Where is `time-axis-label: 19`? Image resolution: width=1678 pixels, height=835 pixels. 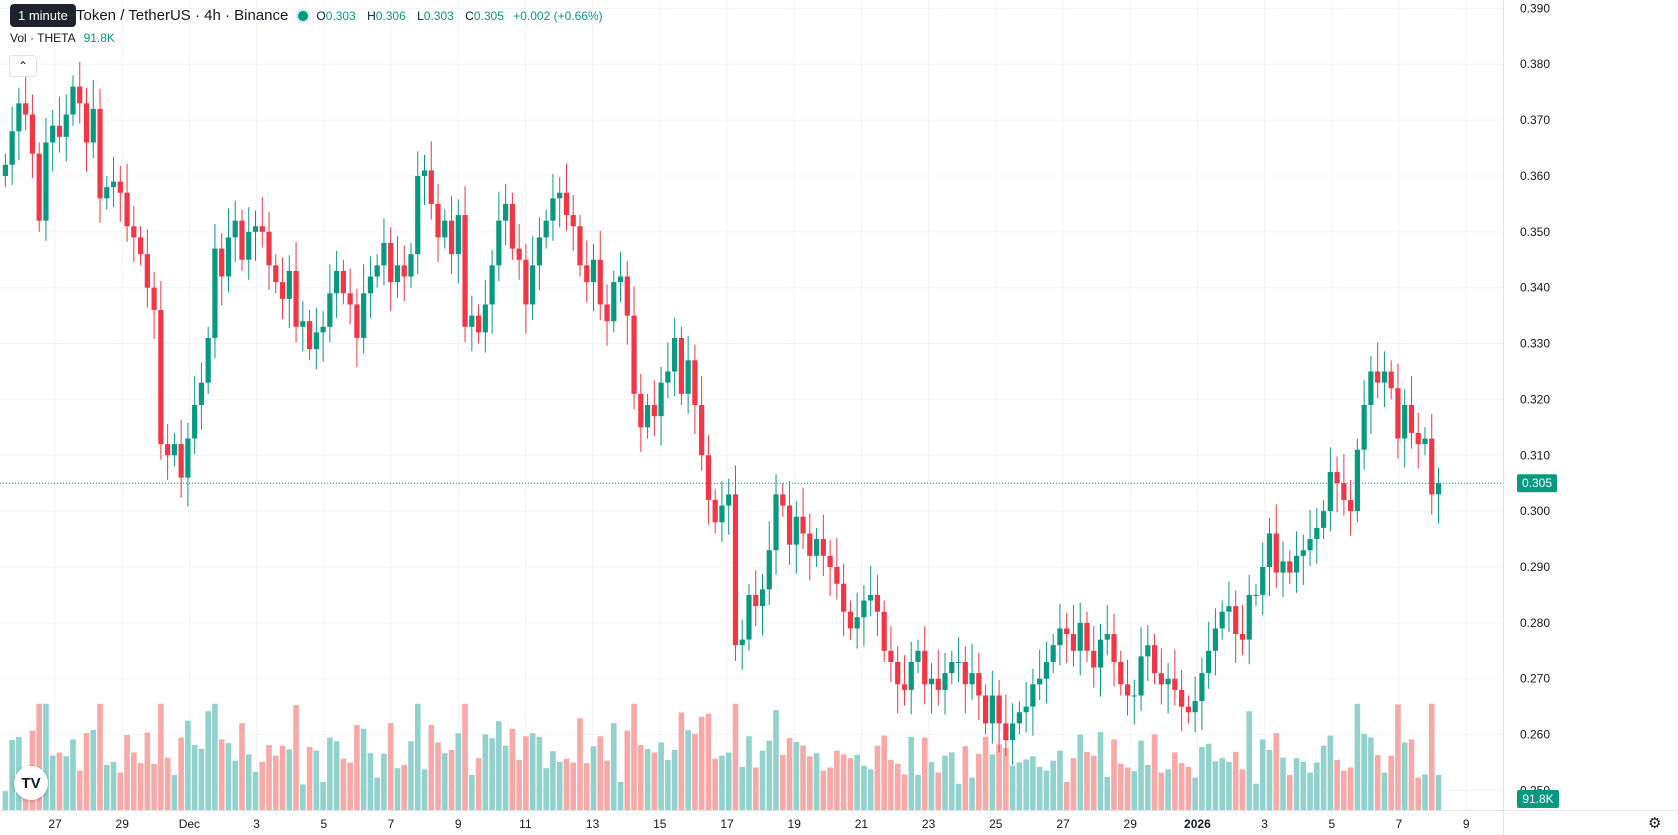
time-axis-label: 19 is located at coordinates (795, 824).